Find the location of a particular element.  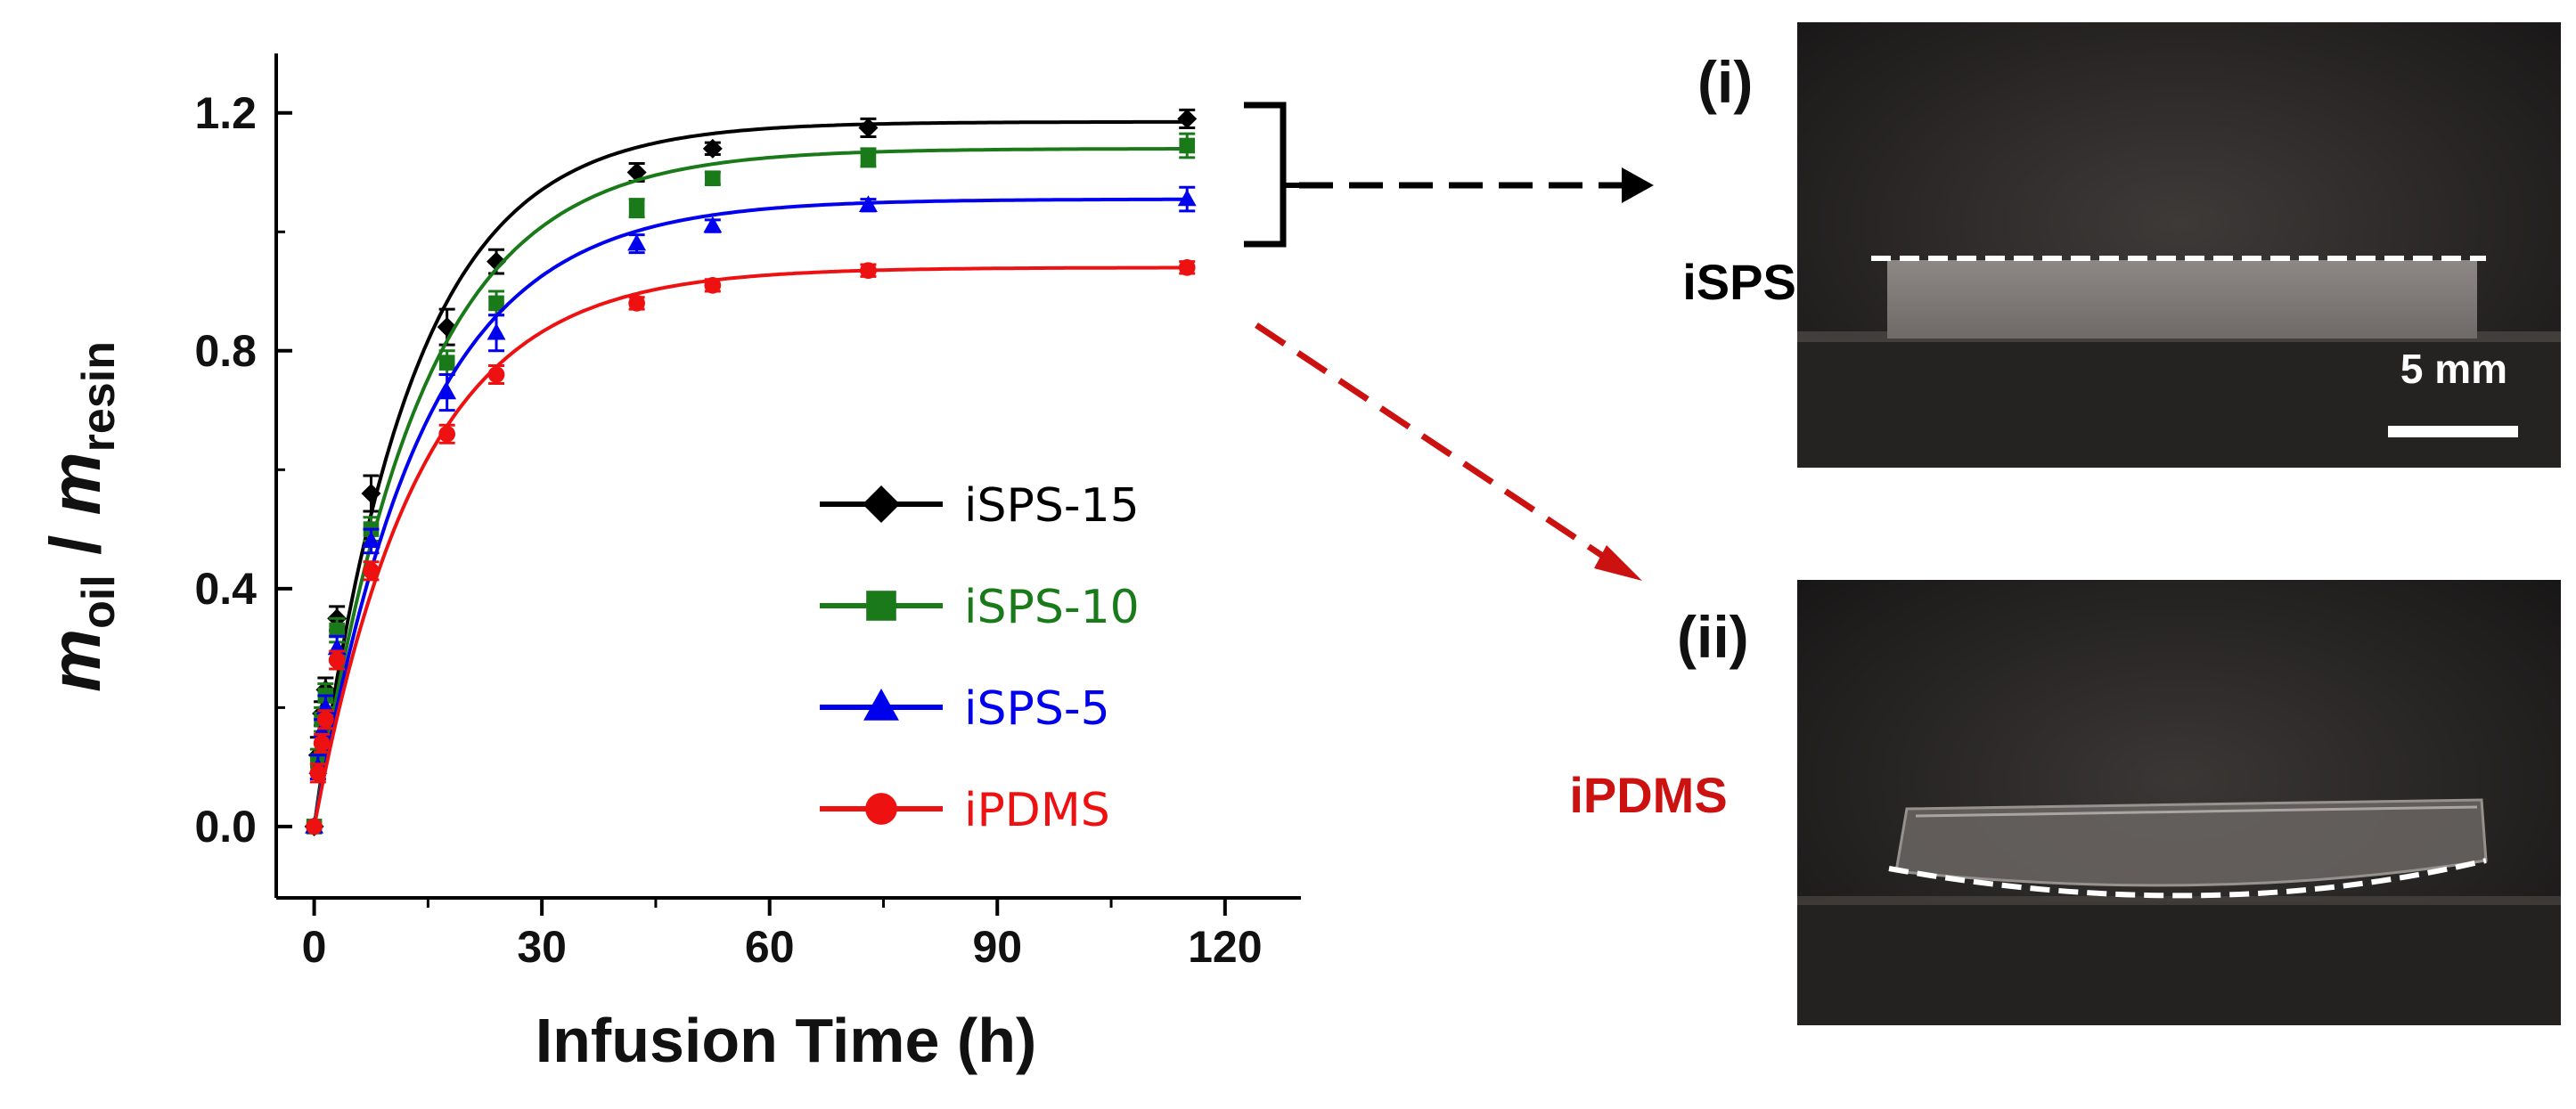

legend-label: iSPS-10 is located at coordinates (1052, 607).